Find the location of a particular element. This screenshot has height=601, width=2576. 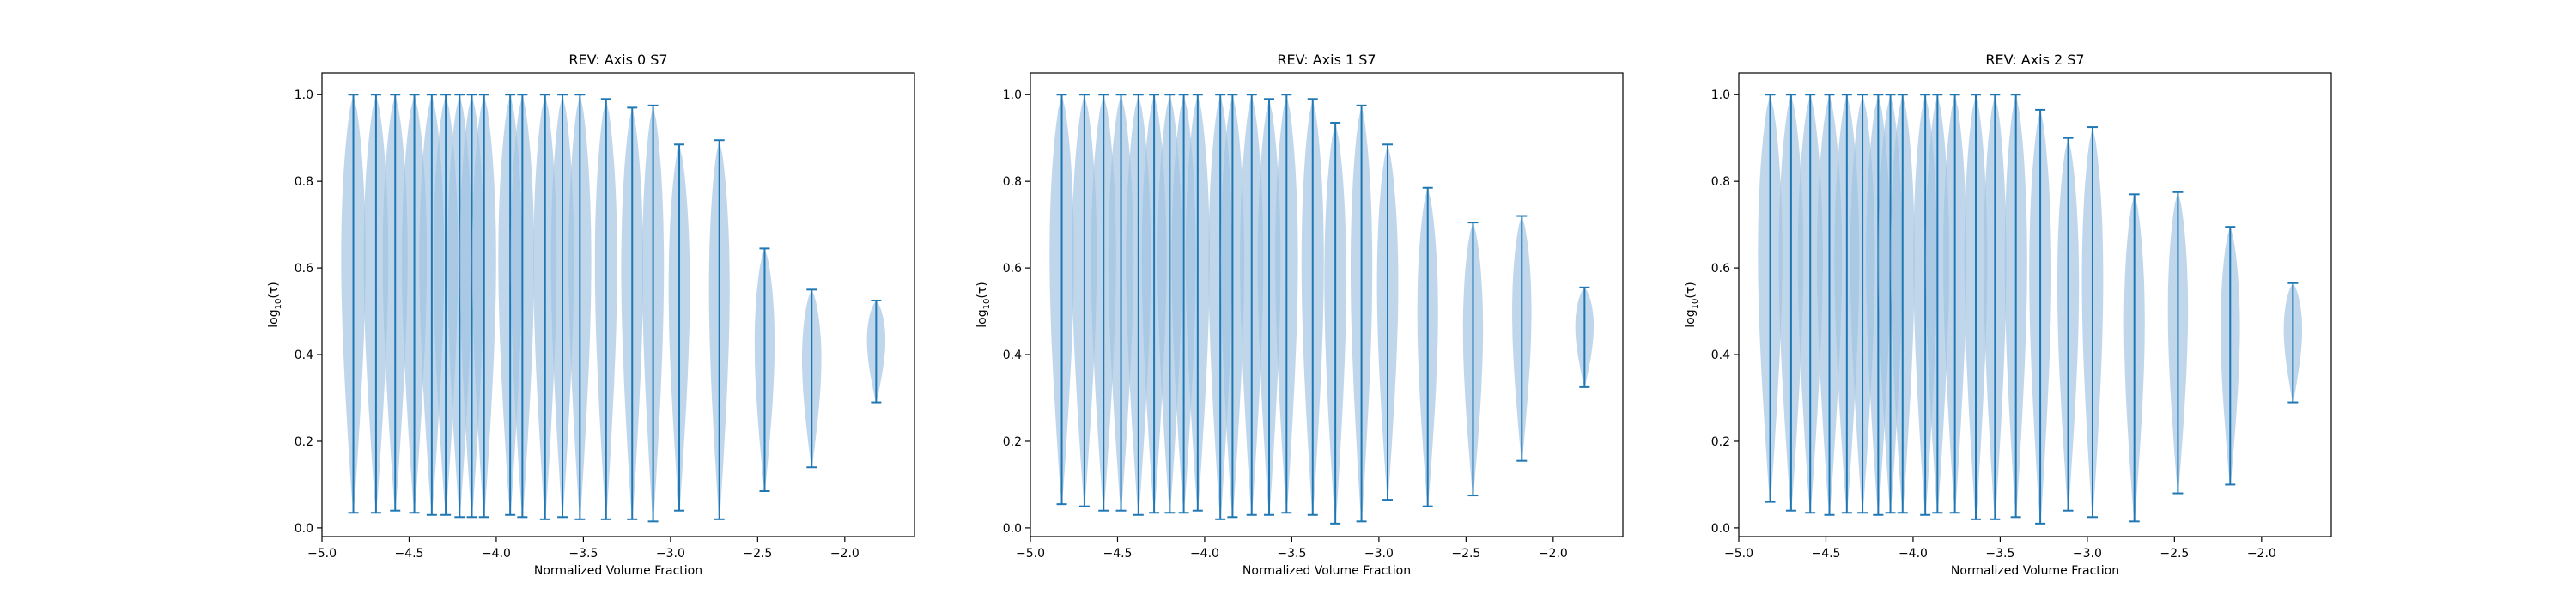

chart-title: REV: Axis 1 S7 is located at coordinates (1327, 60).